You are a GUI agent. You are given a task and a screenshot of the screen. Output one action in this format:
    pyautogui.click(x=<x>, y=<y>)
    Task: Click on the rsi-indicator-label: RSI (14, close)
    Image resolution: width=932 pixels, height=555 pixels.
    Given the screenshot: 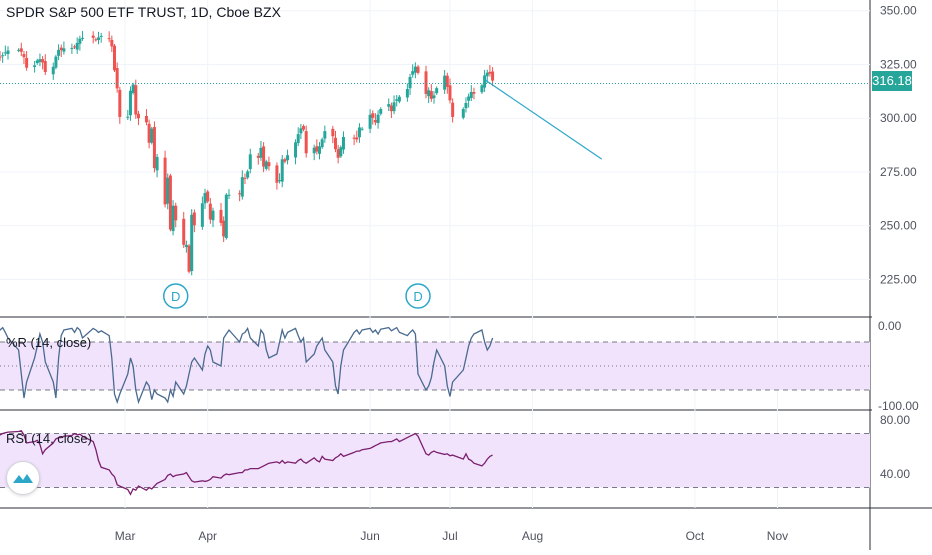 What is the action you would take?
    pyautogui.click(x=49, y=438)
    